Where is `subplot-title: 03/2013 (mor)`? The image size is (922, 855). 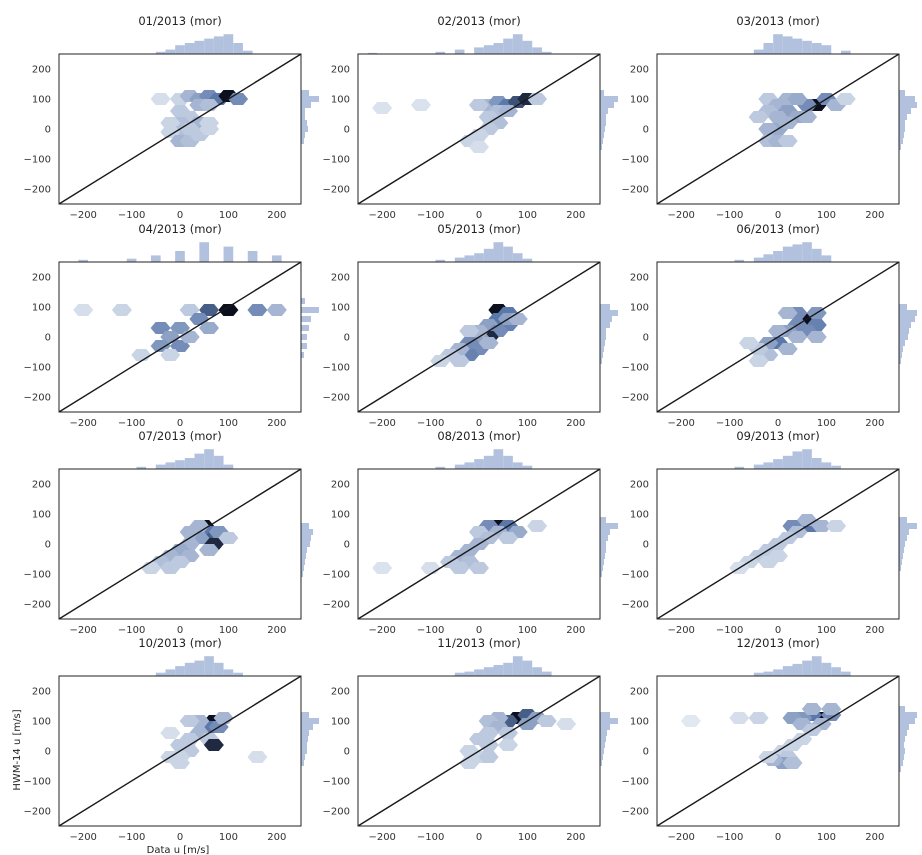
subplot-title: 03/2013 (mor) is located at coordinates (777, 21).